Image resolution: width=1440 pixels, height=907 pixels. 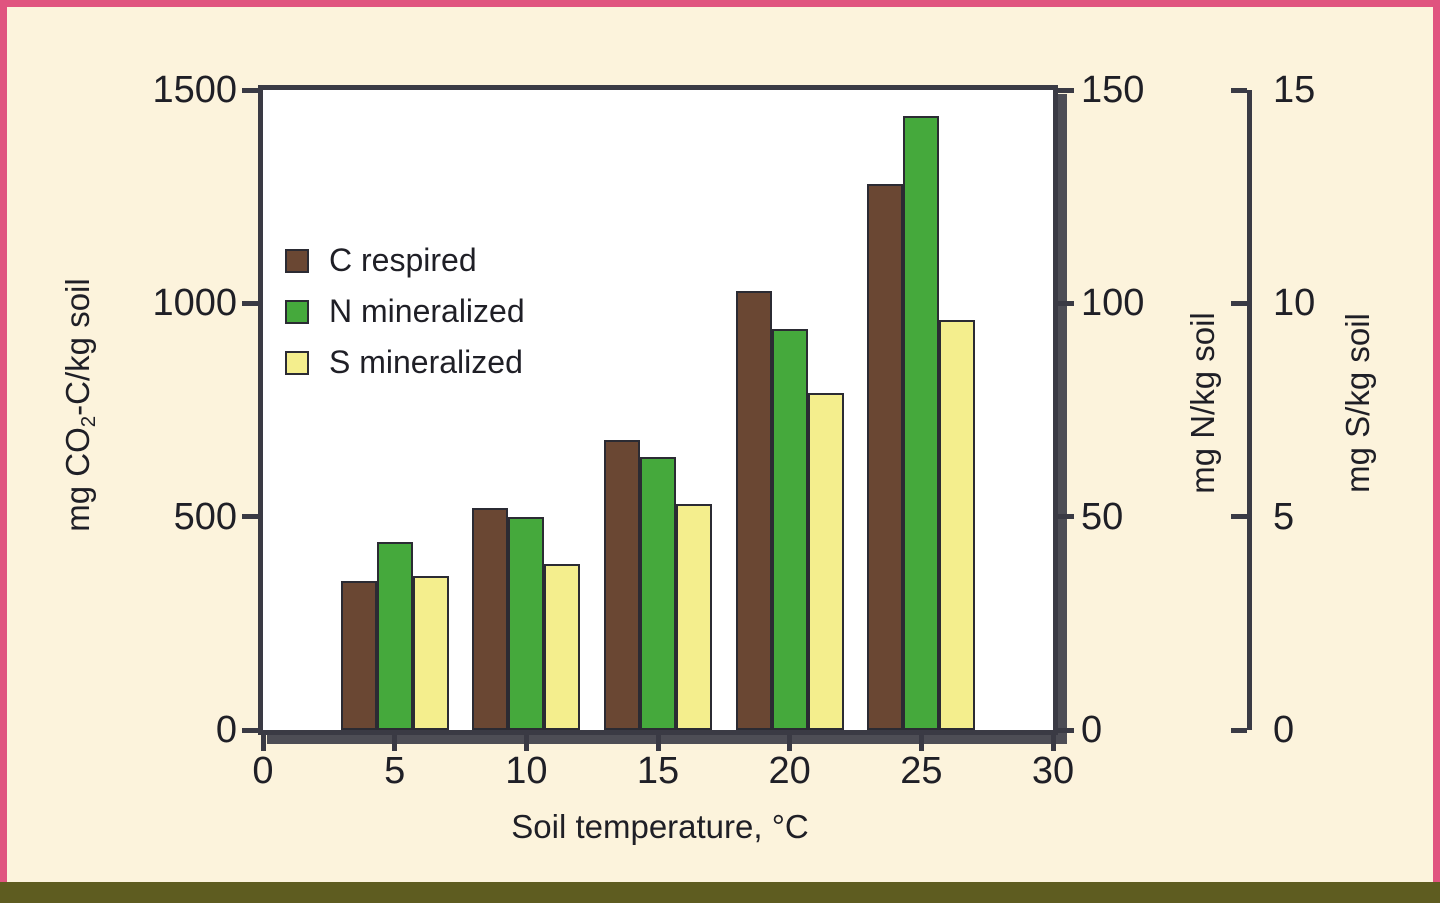 I want to click on bottom-band, so click(x=720, y=892).